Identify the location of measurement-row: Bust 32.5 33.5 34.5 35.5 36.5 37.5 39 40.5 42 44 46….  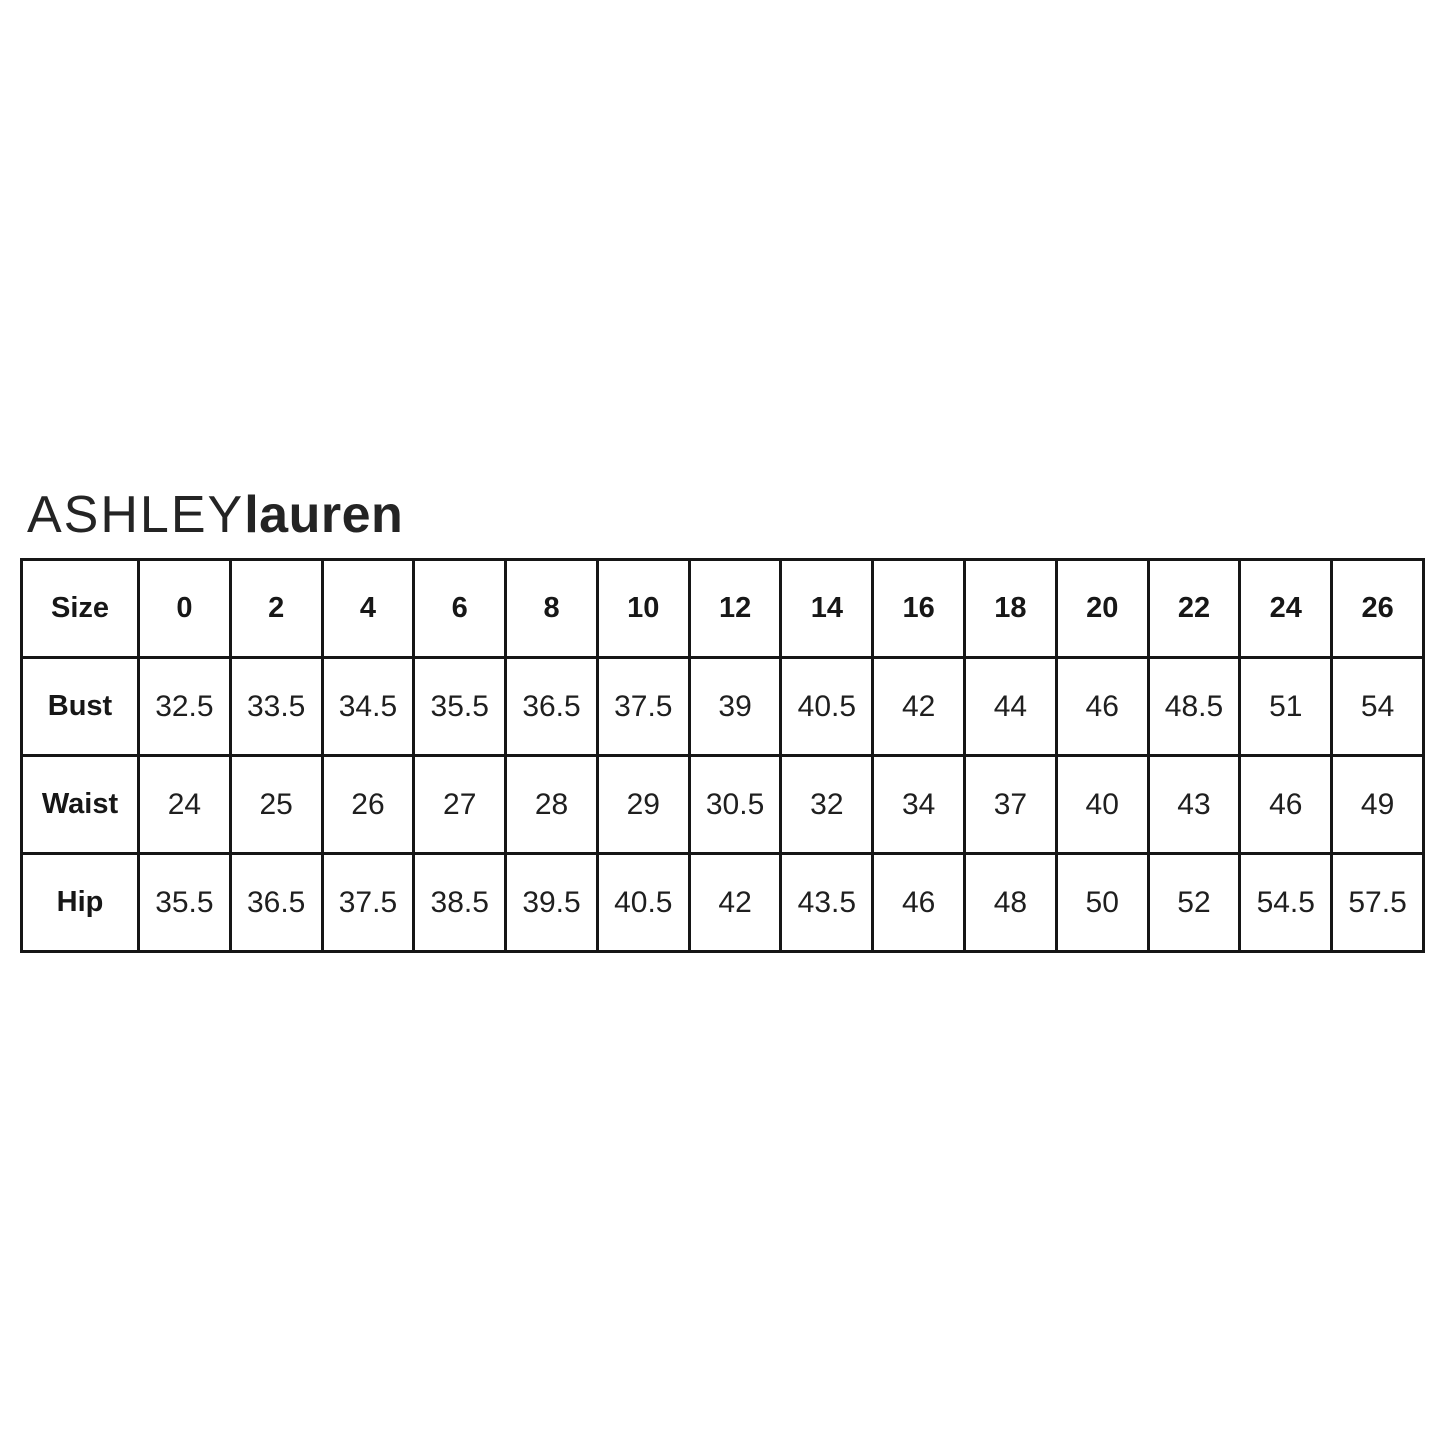
(722, 706).